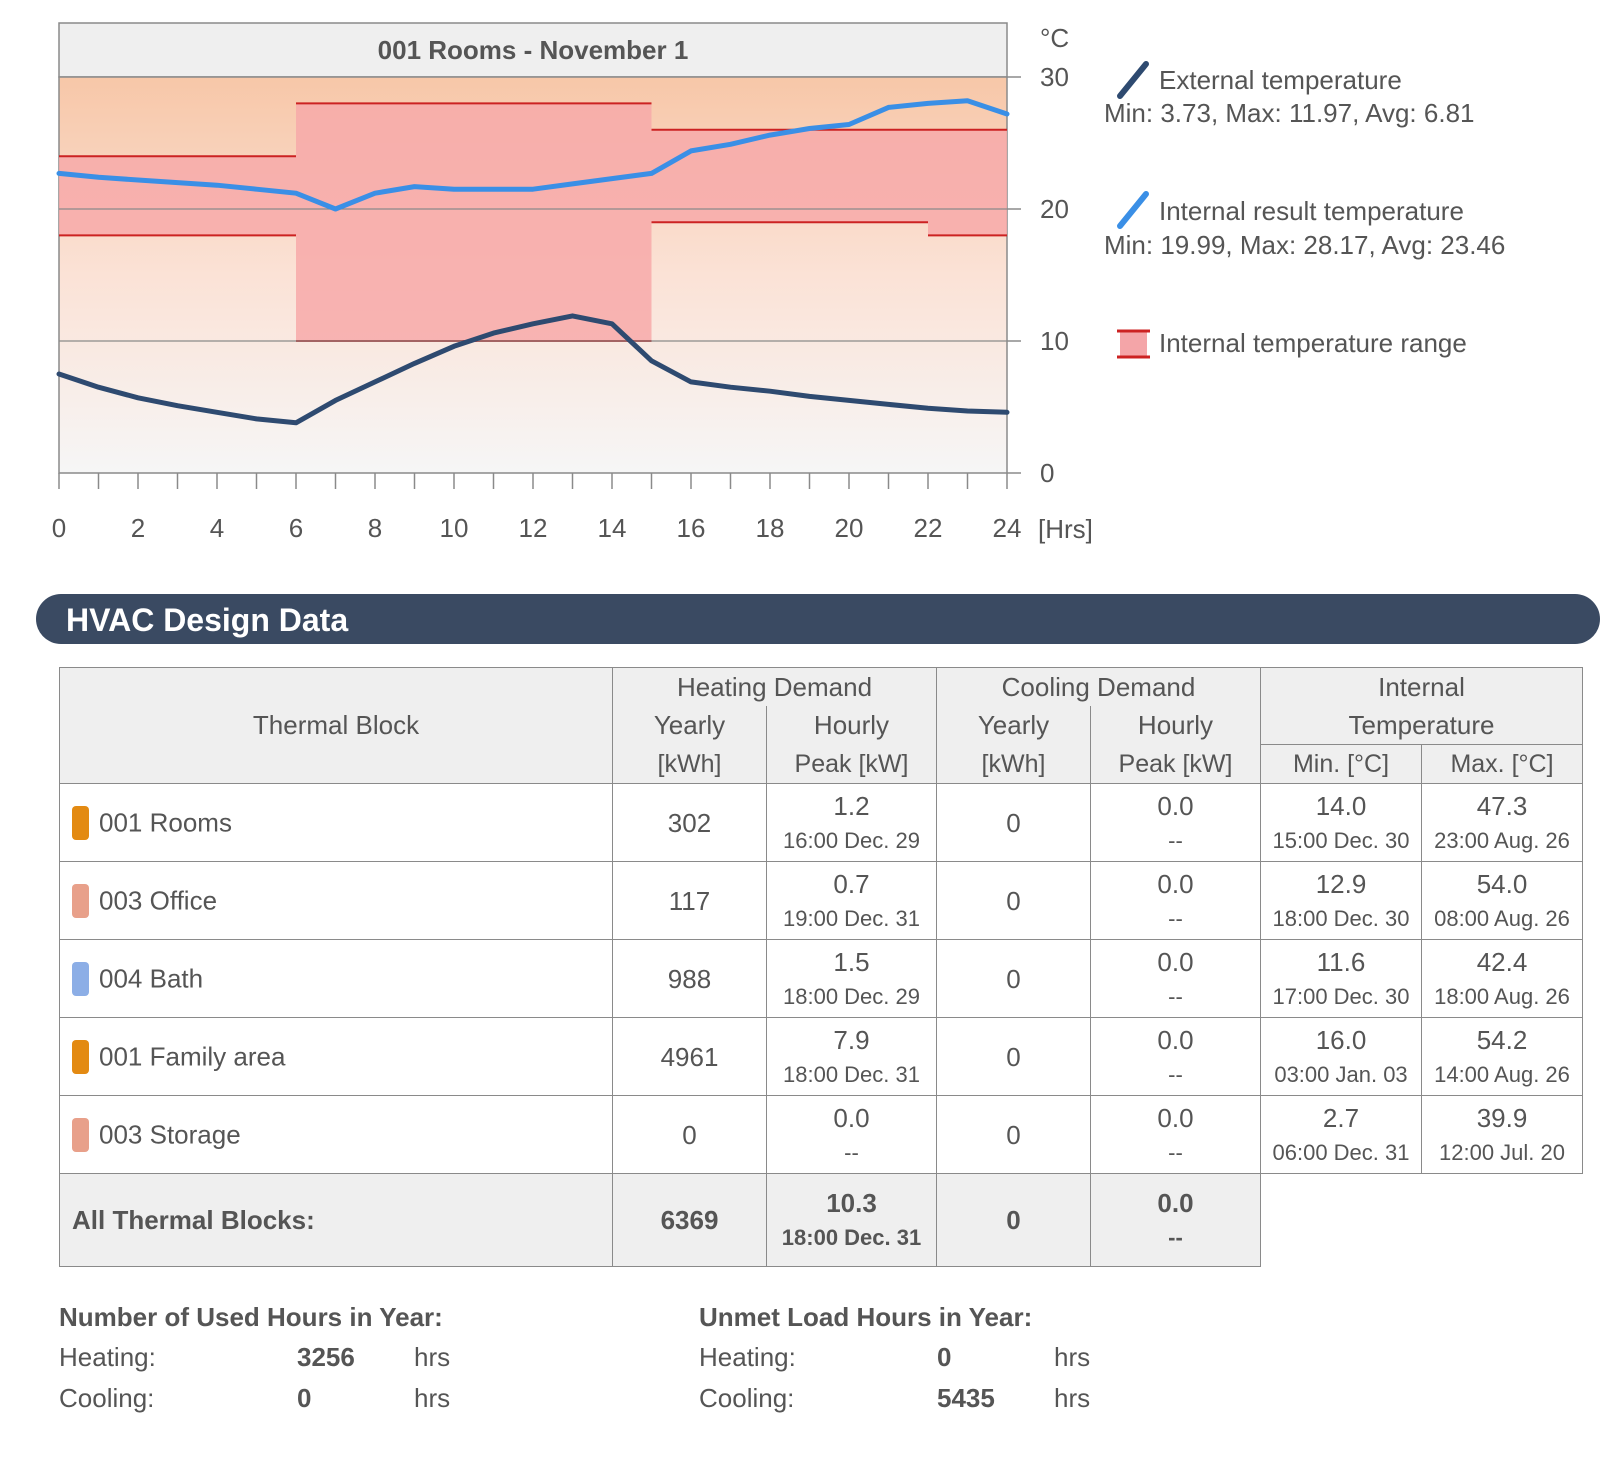 Image resolution: width=1600 pixels, height=1471 pixels. I want to click on header-heating-kwh: [kWh], so click(689, 764).